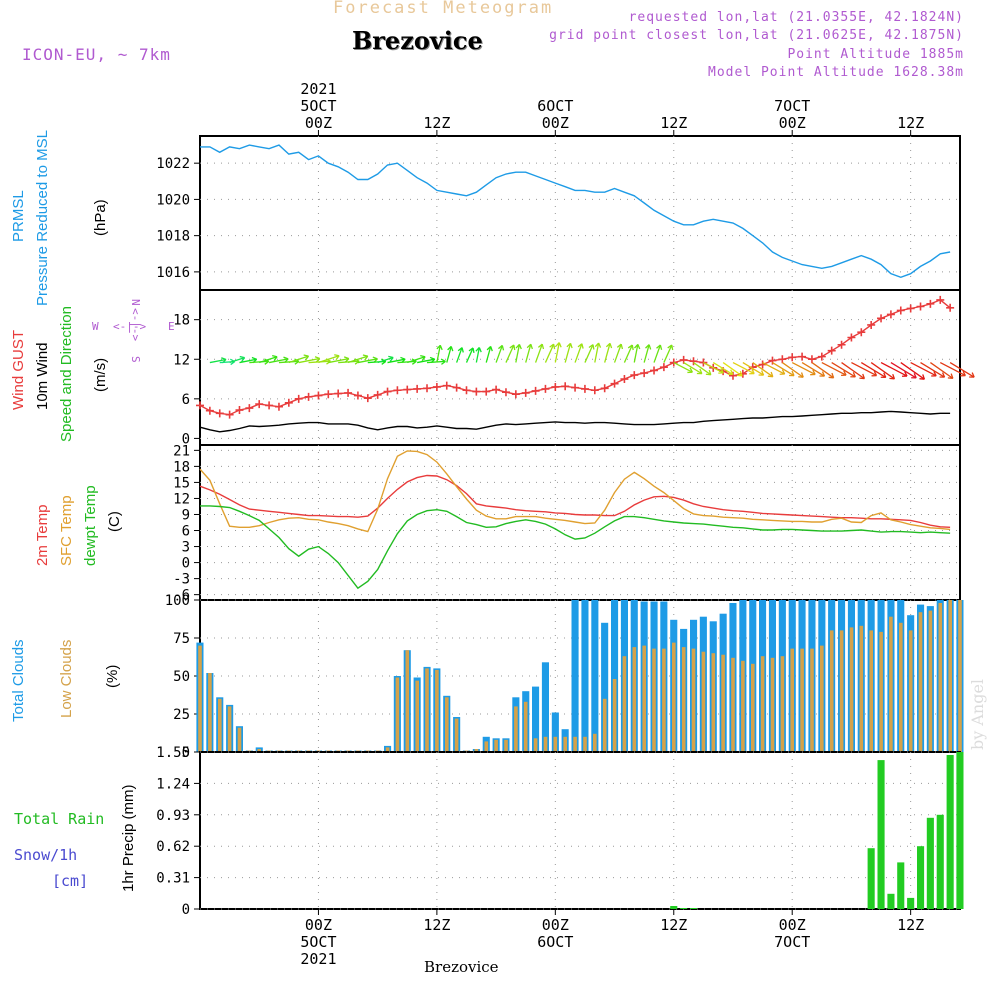 This screenshot has height=1000, width=1000. What do you see at coordinates (173, 879) in the screenshot?
I see `y-tick-label: 0.31` at bounding box center [173, 879].